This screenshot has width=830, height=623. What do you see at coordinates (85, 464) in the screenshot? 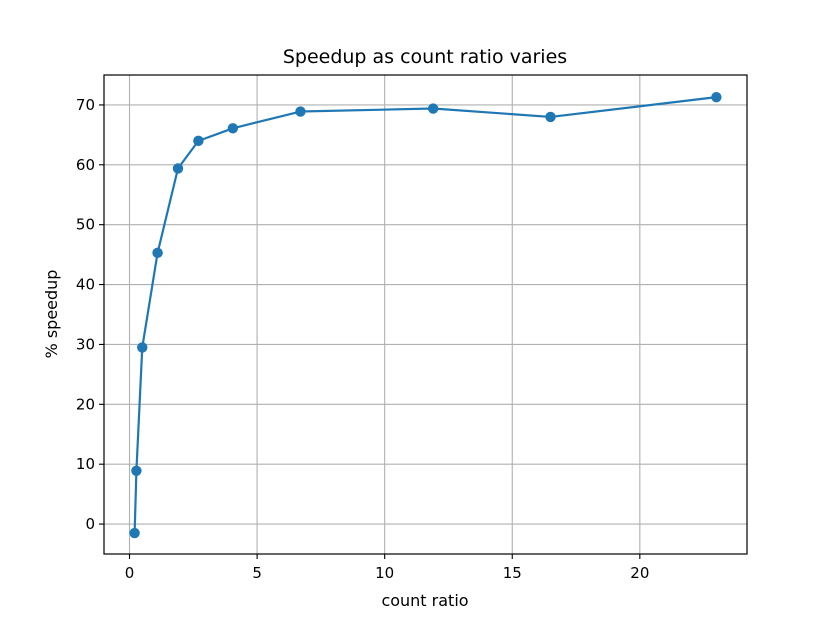
I see `y-tick-label: 10` at bounding box center [85, 464].